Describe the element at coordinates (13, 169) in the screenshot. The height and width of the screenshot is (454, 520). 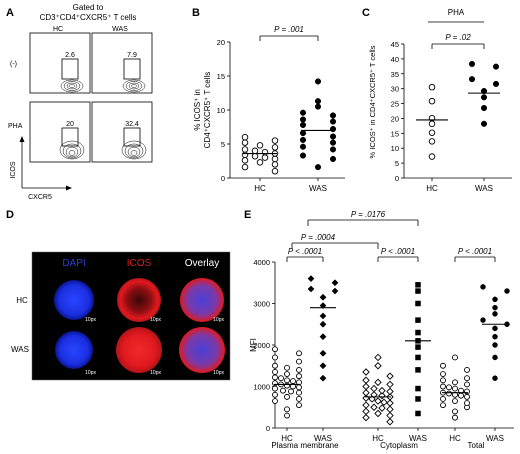
I see `icos-axis-label: ICOS` at that location.